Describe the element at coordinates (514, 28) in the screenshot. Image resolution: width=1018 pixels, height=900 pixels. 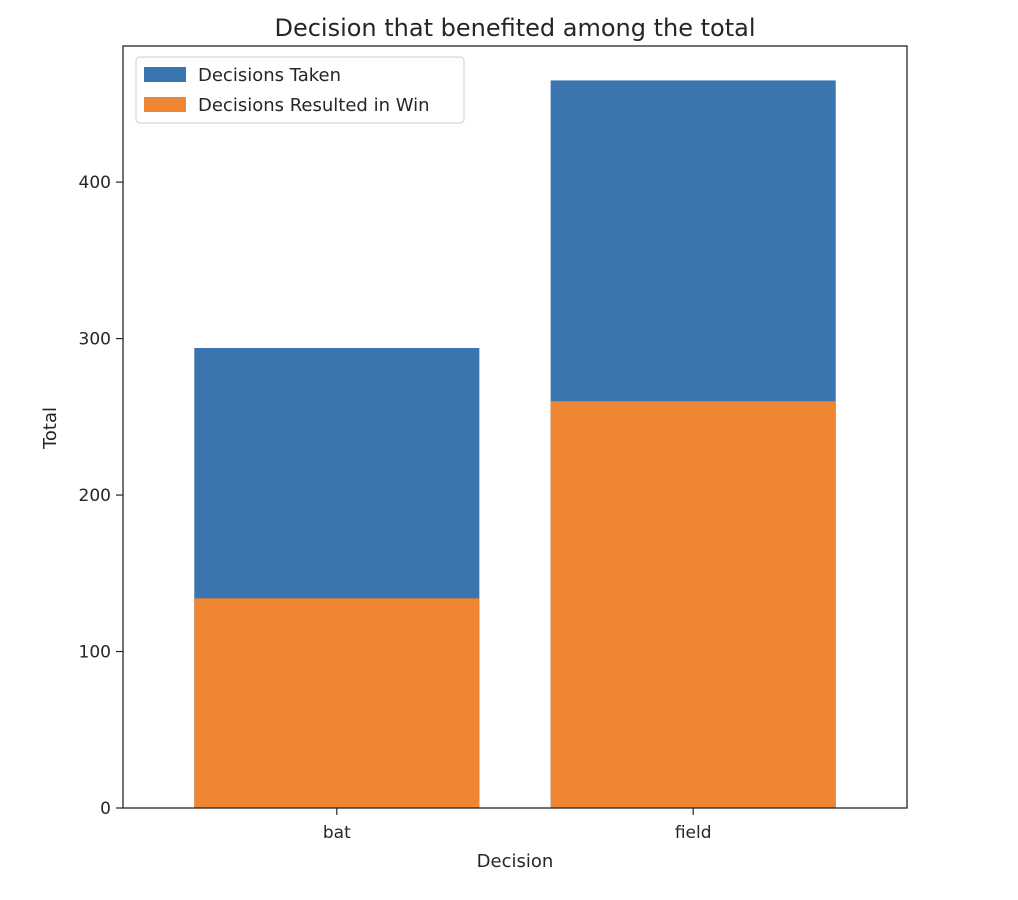
I see `chart-title: Decision that benefited among the total` at that location.